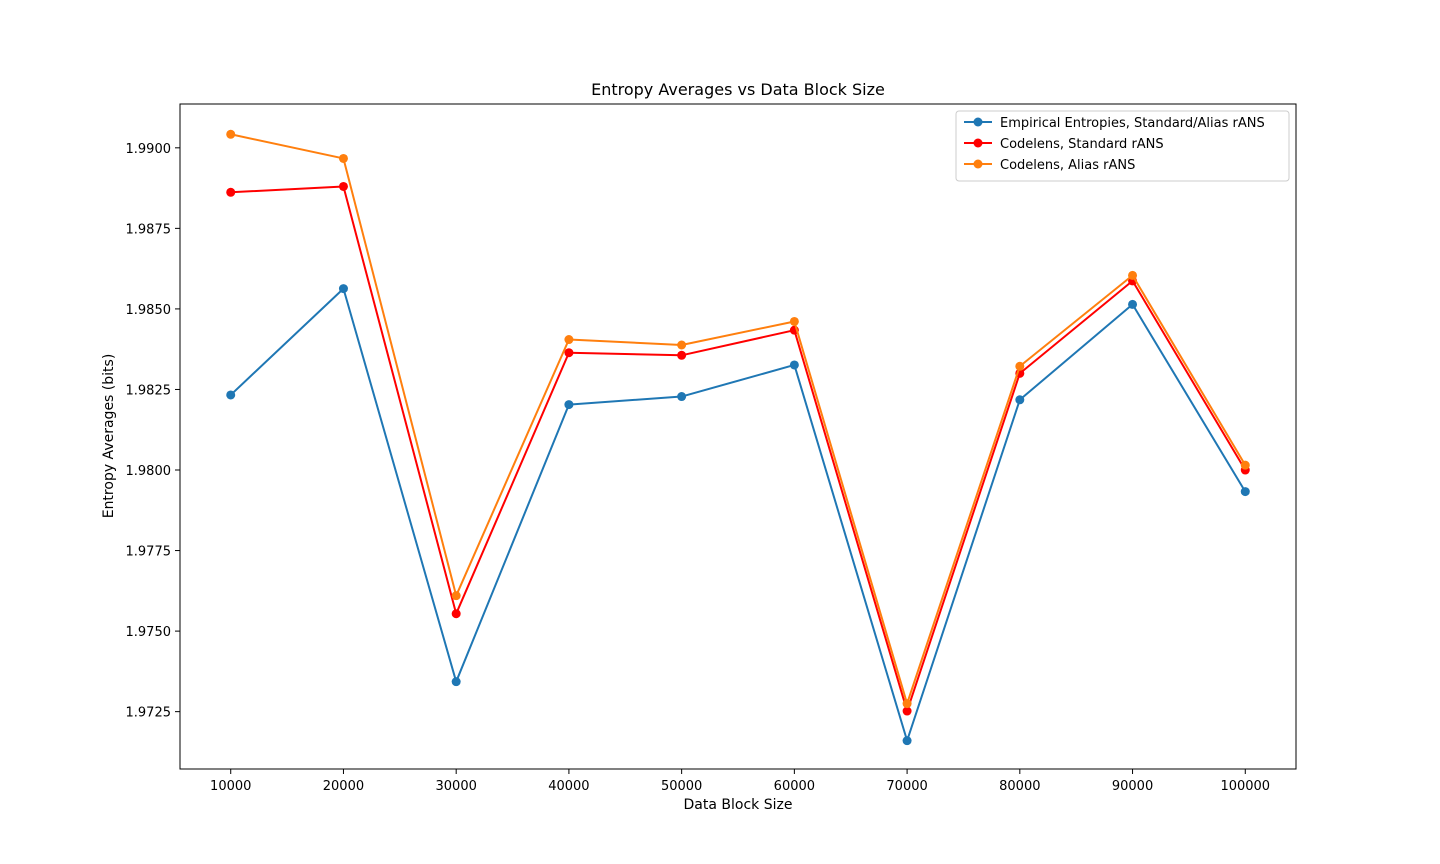  I want to click on x-tick-label: 40000, so click(568, 786).